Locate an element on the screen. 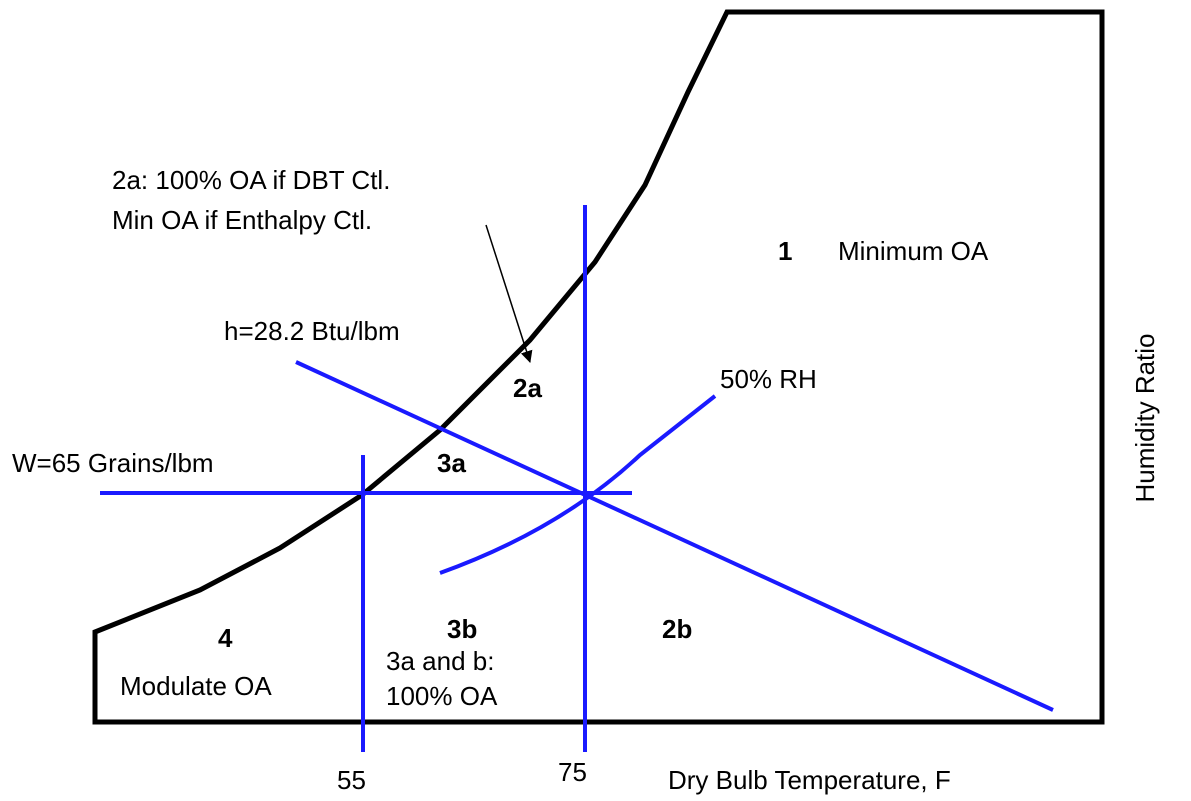 This screenshot has height=801, width=1191. region-2a-label: 2a is located at coordinates (527, 388).